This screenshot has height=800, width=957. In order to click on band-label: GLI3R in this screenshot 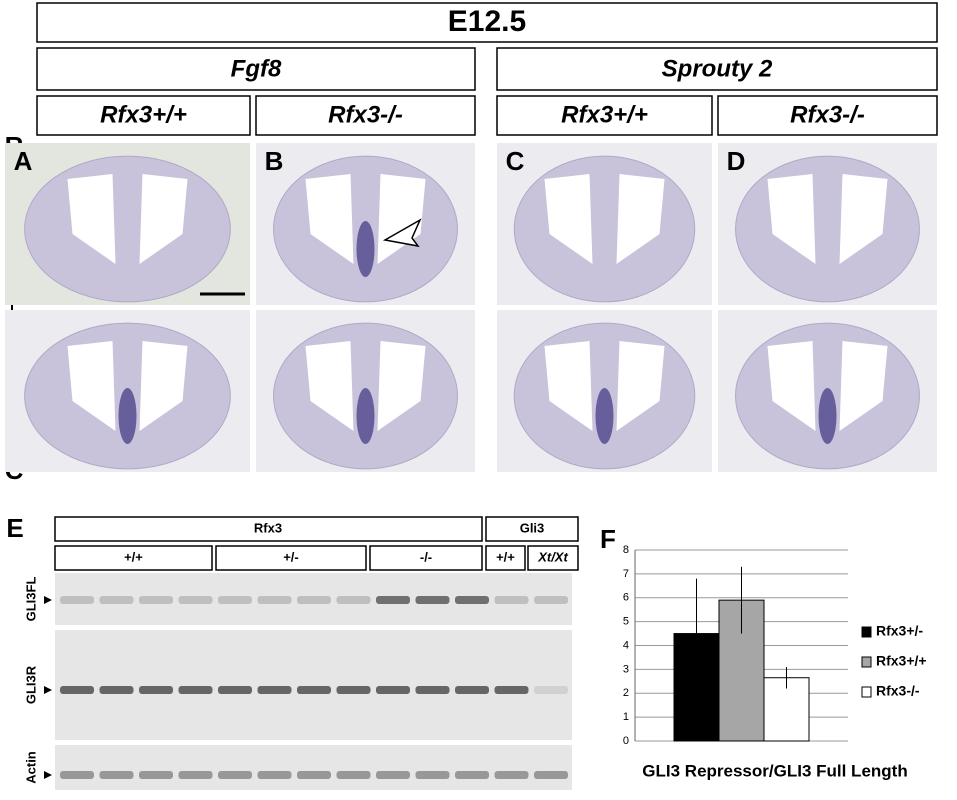, I will do `click(30, 684)`.